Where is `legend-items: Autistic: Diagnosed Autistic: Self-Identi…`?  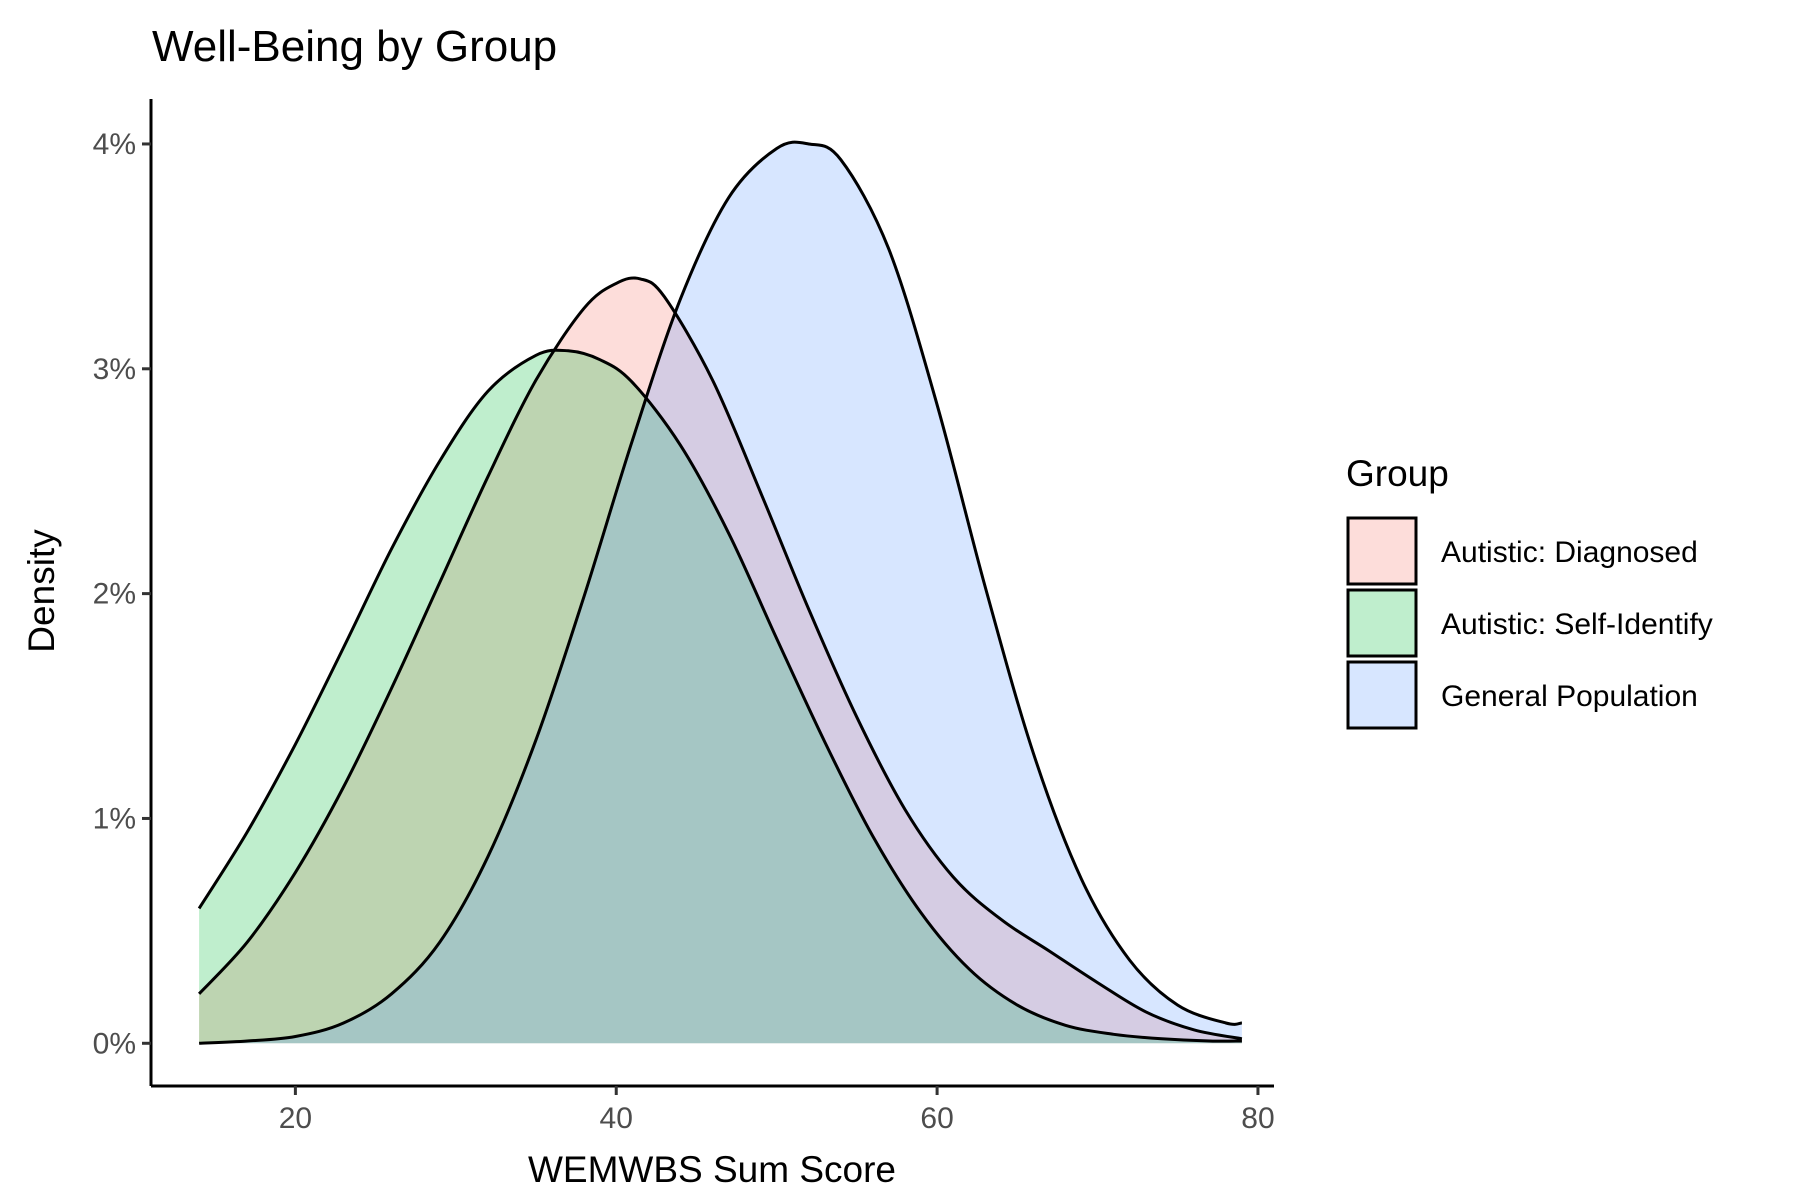
legend-items: Autistic: Diagnosed Autistic: Self-Identi… is located at coordinates (1529, 623).